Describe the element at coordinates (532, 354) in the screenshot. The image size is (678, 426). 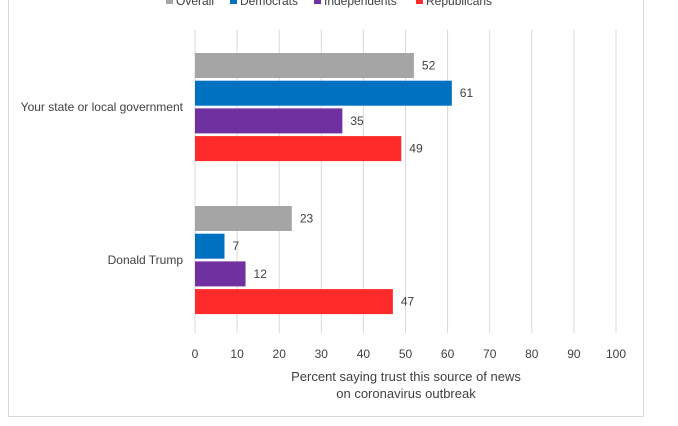
I see `x-tick-label: 80` at that location.